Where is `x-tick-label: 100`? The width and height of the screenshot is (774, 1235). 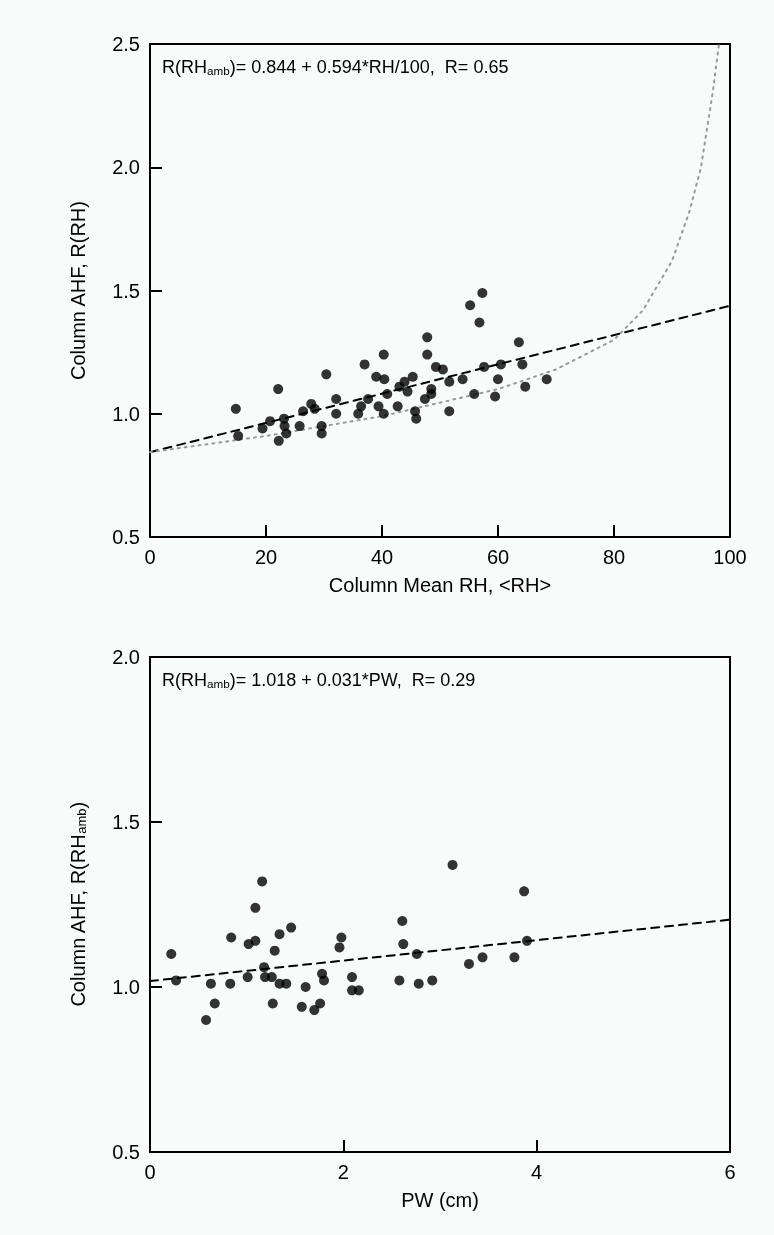
x-tick-label: 100 is located at coordinates (730, 557).